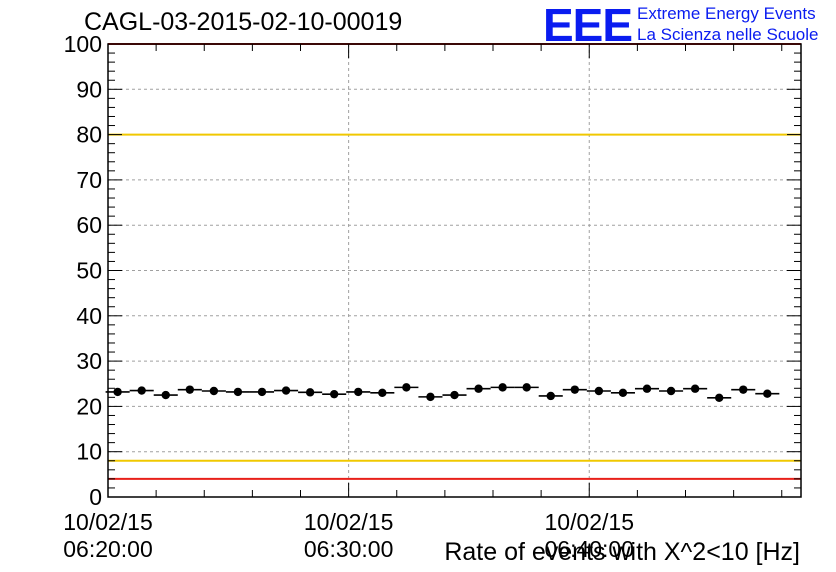  Describe the element at coordinates (108, 549) in the screenshot. I see `x-tick-label-time: 06:20:00` at that location.